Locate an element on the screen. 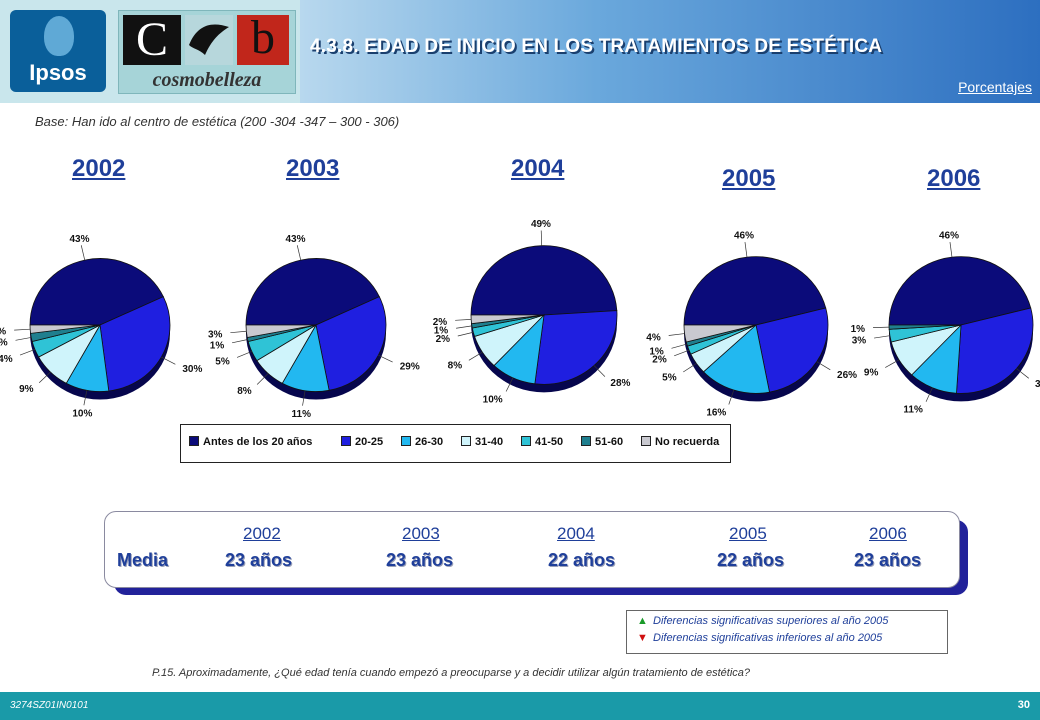 The height and width of the screenshot is (720, 1040). legend-item: No recuerda is located at coordinates (680, 442).